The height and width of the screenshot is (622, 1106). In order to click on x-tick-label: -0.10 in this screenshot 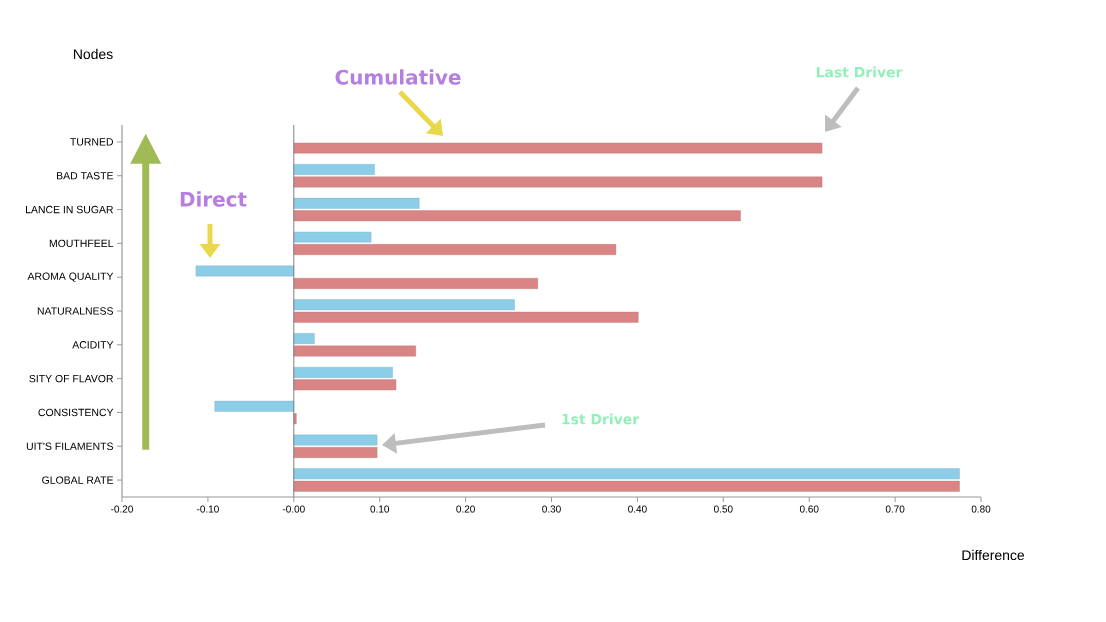, I will do `click(207, 509)`.